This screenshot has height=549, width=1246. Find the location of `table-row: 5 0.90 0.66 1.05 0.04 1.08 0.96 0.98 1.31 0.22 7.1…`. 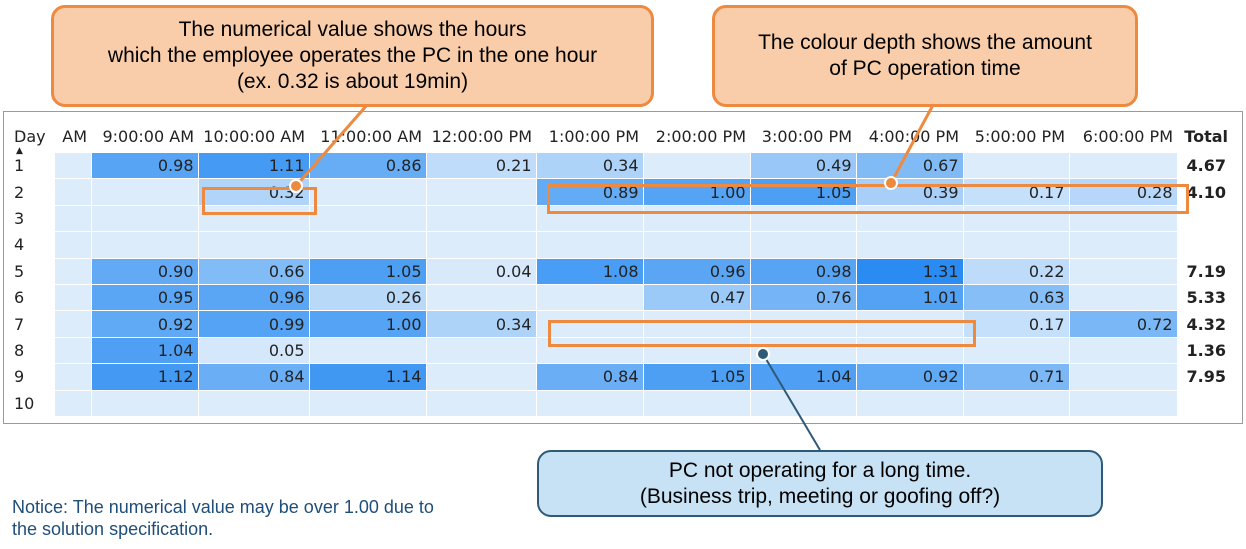

table-row: 5 0.90 0.66 1.05 0.04 1.08 0.96 0.98 1.31 0.22 7.1… is located at coordinates (621, 271).